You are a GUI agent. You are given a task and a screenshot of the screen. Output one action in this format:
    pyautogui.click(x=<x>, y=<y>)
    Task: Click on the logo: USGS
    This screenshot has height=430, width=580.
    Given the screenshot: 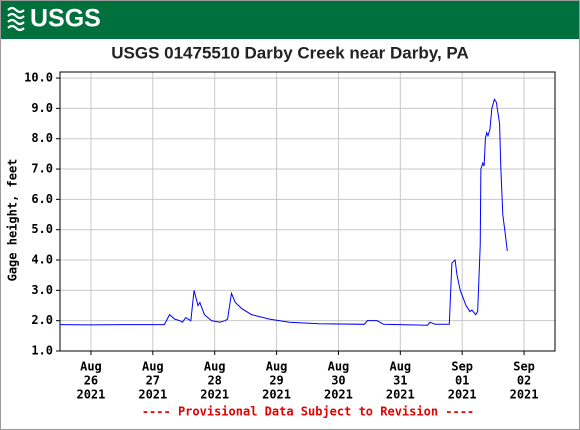 What is the action you would take?
    pyautogui.click(x=65, y=19)
    